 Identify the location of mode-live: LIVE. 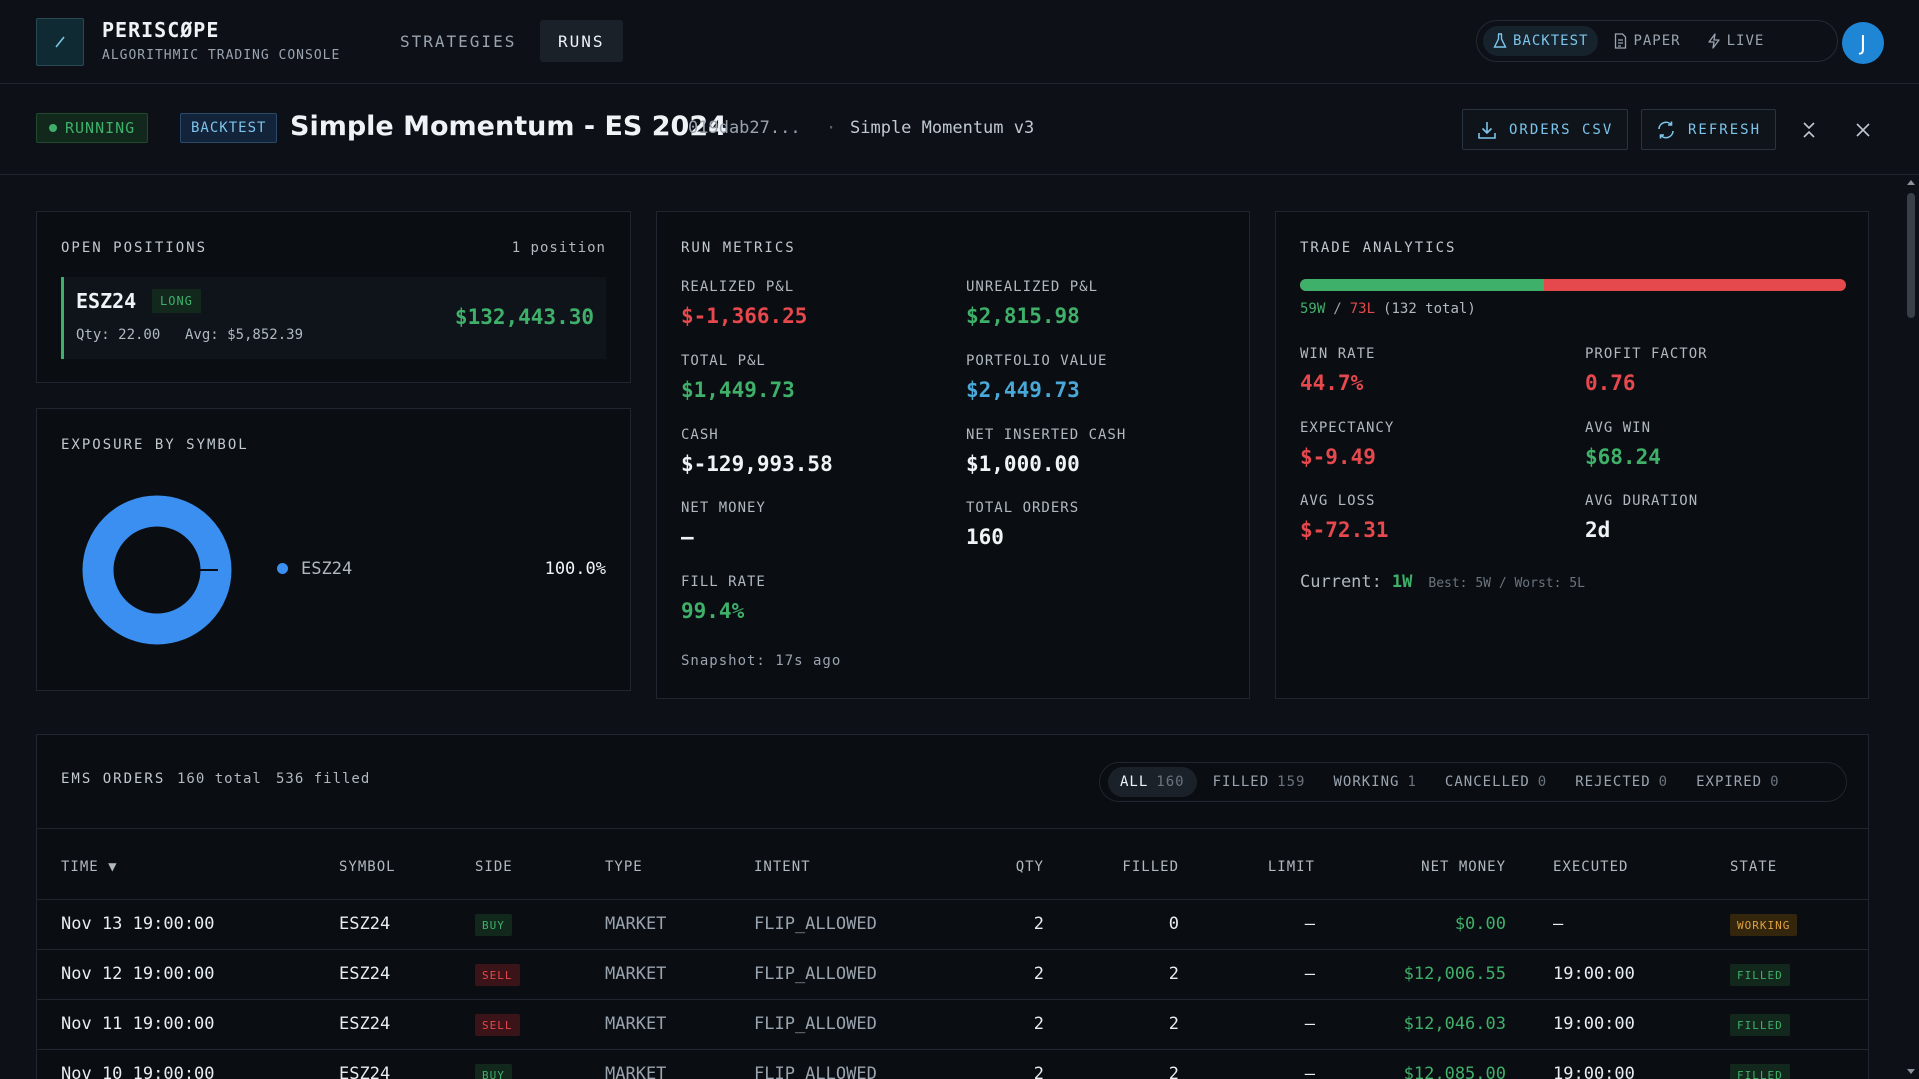
(1736, 41).